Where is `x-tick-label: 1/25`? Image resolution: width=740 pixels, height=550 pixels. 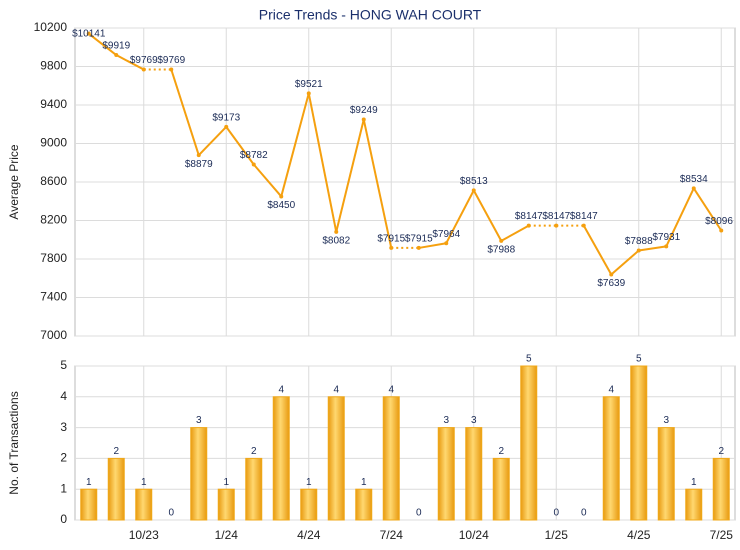 x-tick-label: 1/25 is located at coordinates (557, 535).